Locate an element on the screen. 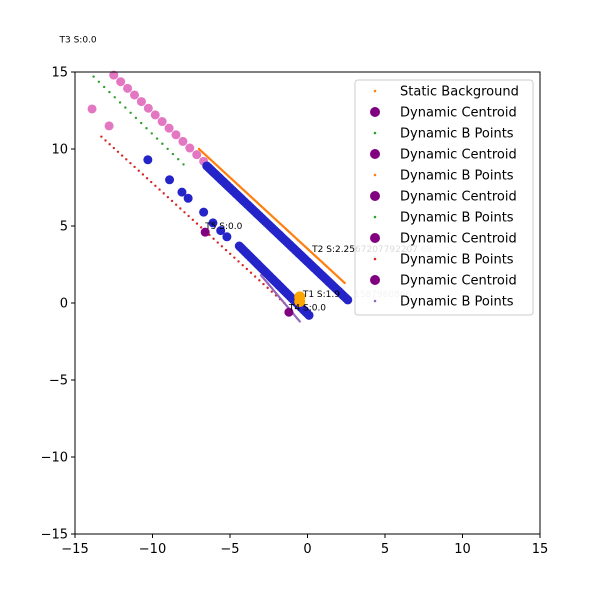  y-tick-label: 15 is located at coordinates (59, 73).